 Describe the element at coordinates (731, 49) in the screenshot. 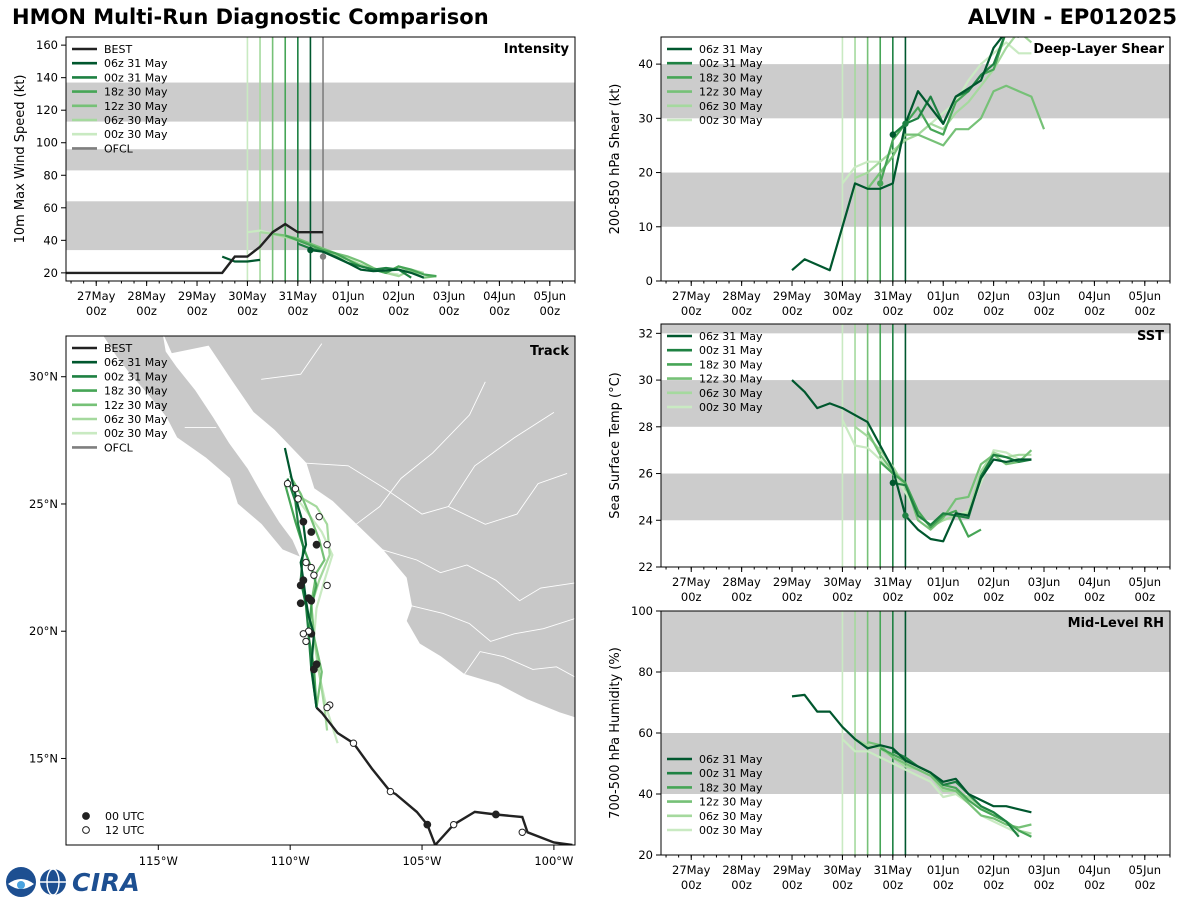

I see `shear-legend-label: 06z 31 May` at that location.